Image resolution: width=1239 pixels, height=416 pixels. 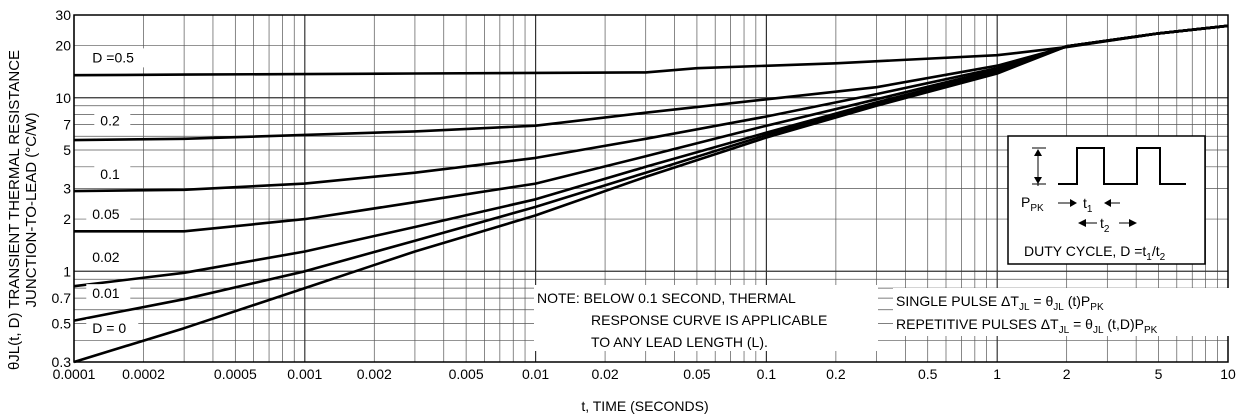 What do you see at coordinates (1133, 223) in the screenshot?
I see `t2-arrowhead-right` at bounding box center [1133, 223].